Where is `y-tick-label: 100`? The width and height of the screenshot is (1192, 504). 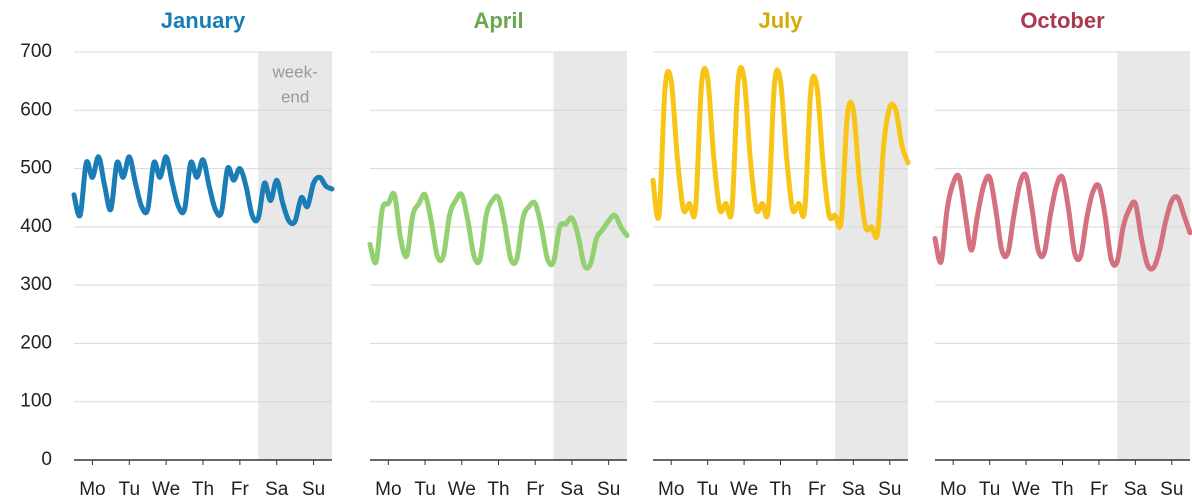 y-tick-label: 100 is located at coordinates (36, 401).